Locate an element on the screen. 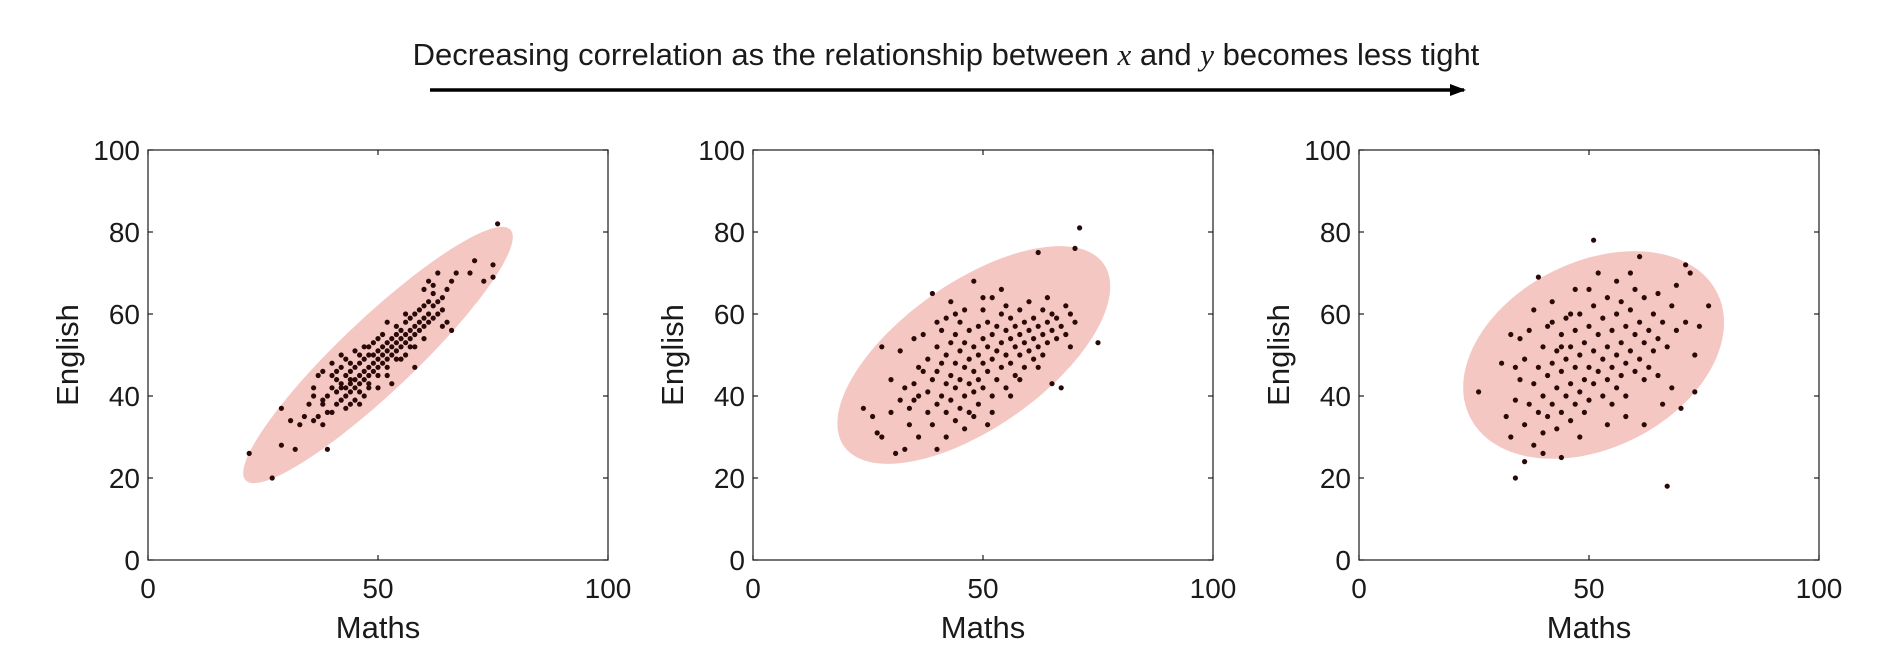 The image size is (1892, 670). x-tick-label: 50 is located at coordinates (1588, 588).